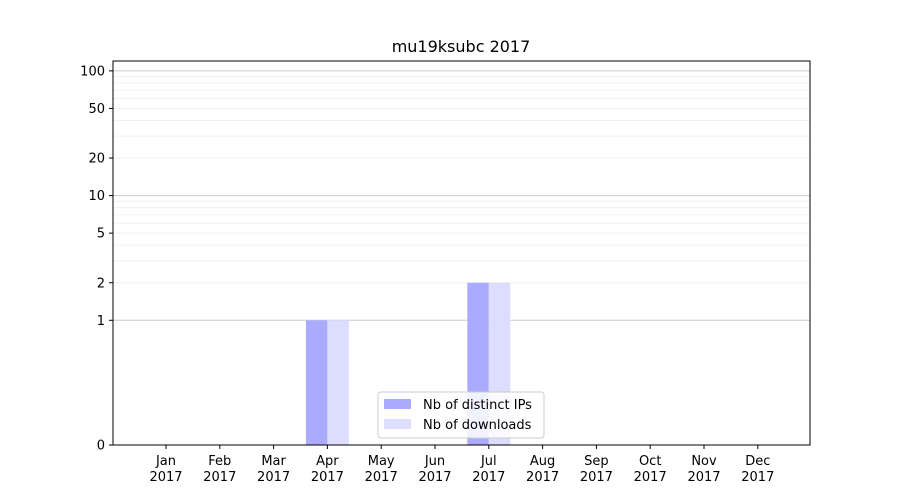  I want to click on legend-label: Nb of downloads, so click(477, 425).